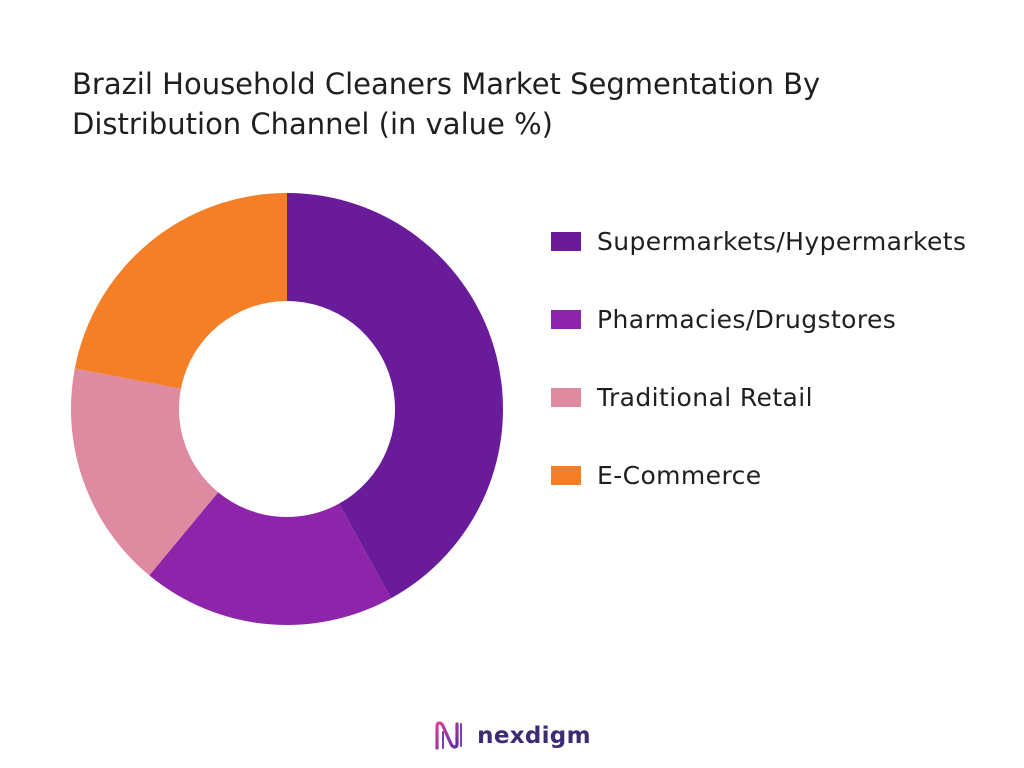 The width and height of the screenshot is (1024, 768). What do you see at coordinates (566, 475) in the screenshot?
I see `legend-swatch-e-commerce` at bounding box center [566, 475].